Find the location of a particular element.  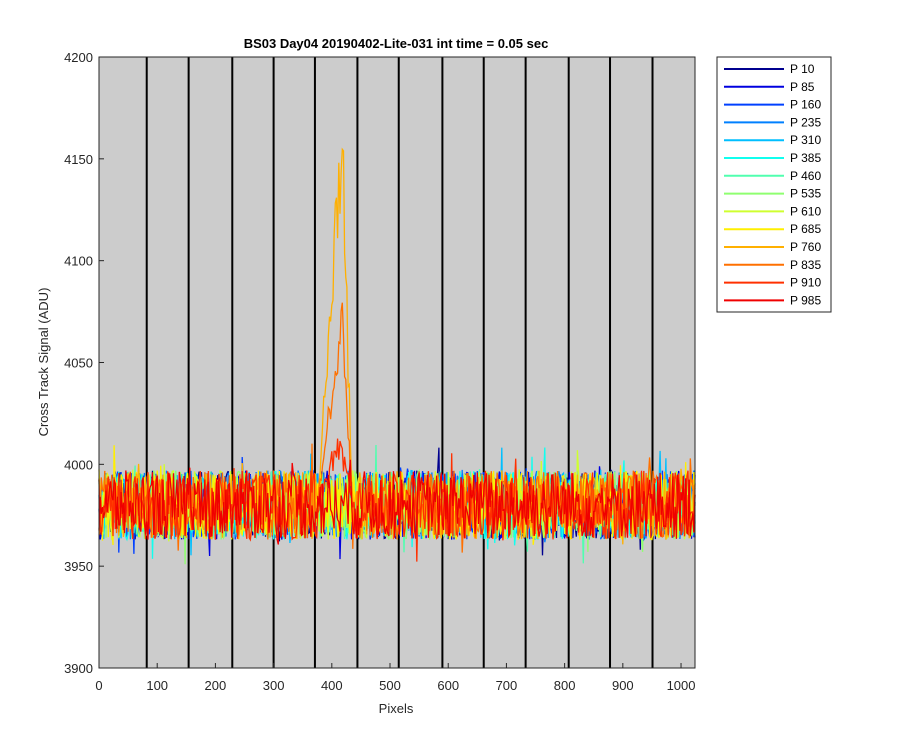

x-tick-label-500: 500 is located at coordinates (390, 685).